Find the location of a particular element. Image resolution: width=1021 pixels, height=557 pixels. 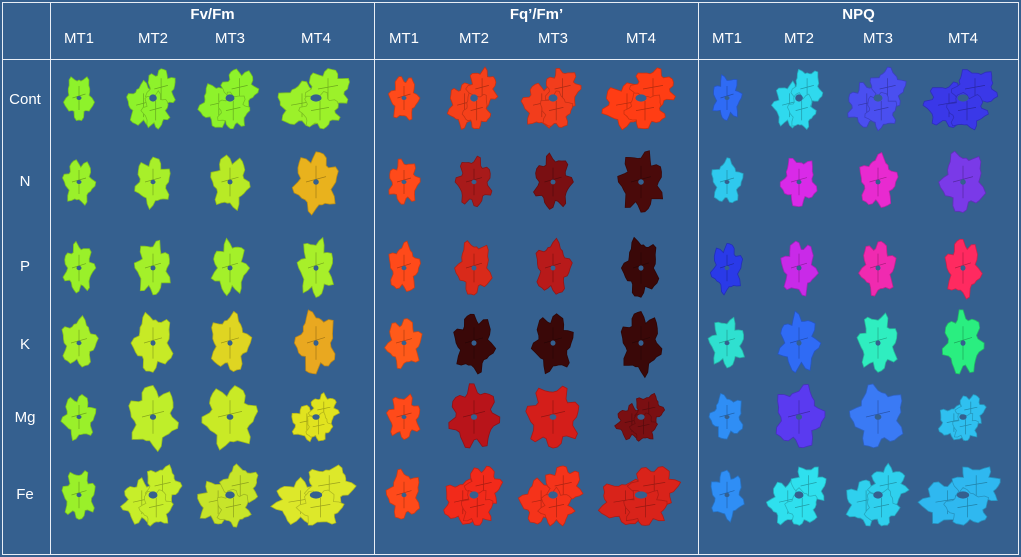

col-label-fvfm-mt4: MT4 is located at coordinates (316, 38).